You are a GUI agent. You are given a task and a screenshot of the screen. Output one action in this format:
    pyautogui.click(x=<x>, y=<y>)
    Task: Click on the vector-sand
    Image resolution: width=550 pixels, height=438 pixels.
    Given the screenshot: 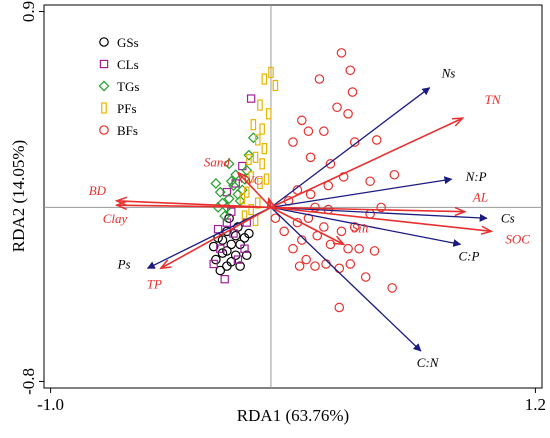 What is the action you would take?
    pyautogui.click(x=255, y=190)
    